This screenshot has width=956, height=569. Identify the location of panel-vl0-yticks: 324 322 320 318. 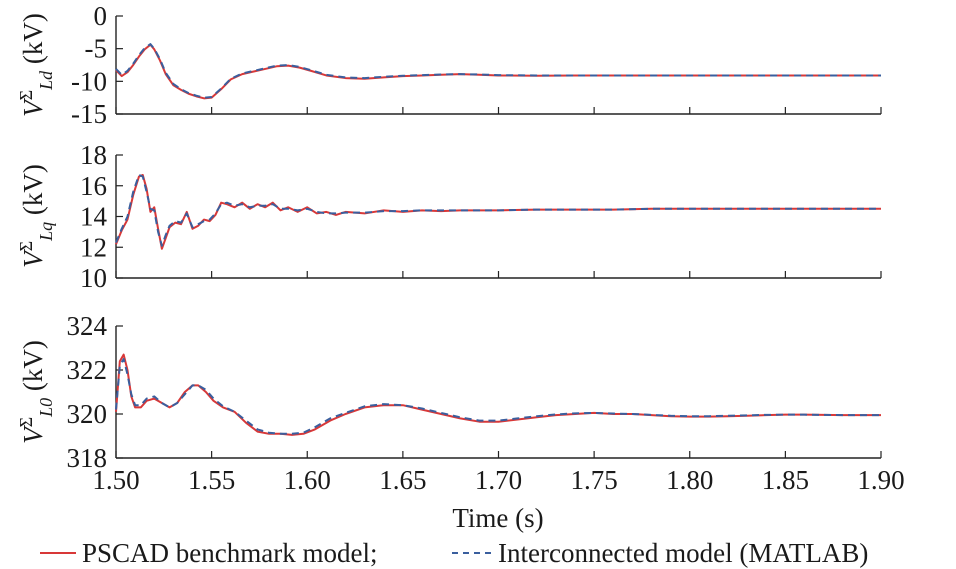
(95, 392).